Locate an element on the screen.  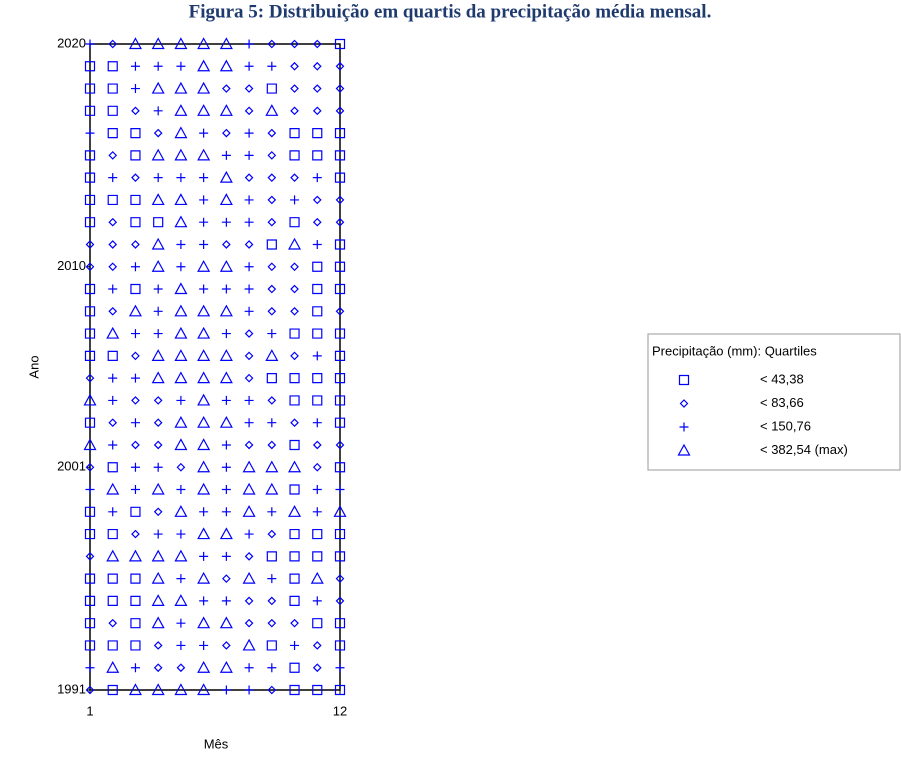
legend-title: Precipitação (mm): Quartiles is located at coordinates (734, 350).